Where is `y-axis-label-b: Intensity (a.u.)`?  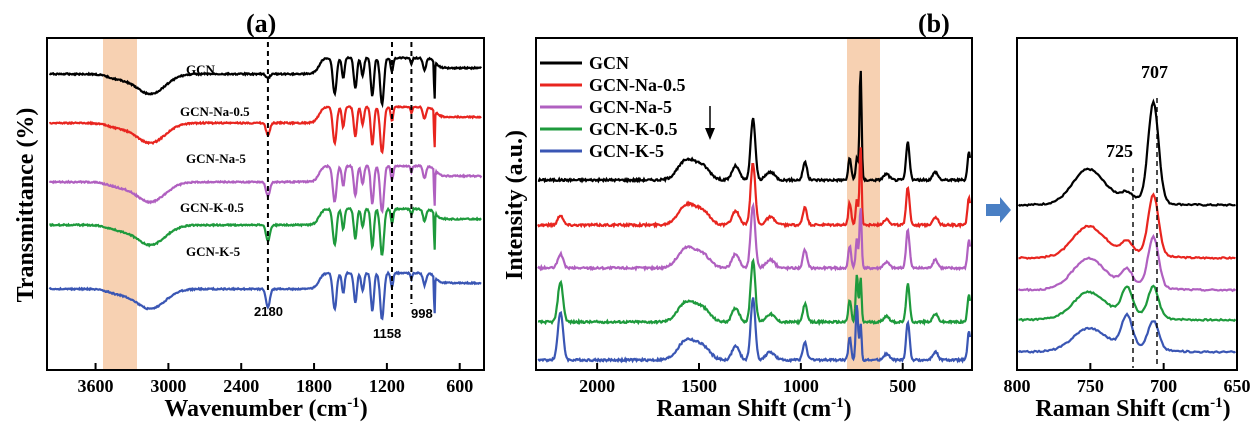 y-axis-label-b: Intensity (a.u.) is located at coordinates (515, 205).